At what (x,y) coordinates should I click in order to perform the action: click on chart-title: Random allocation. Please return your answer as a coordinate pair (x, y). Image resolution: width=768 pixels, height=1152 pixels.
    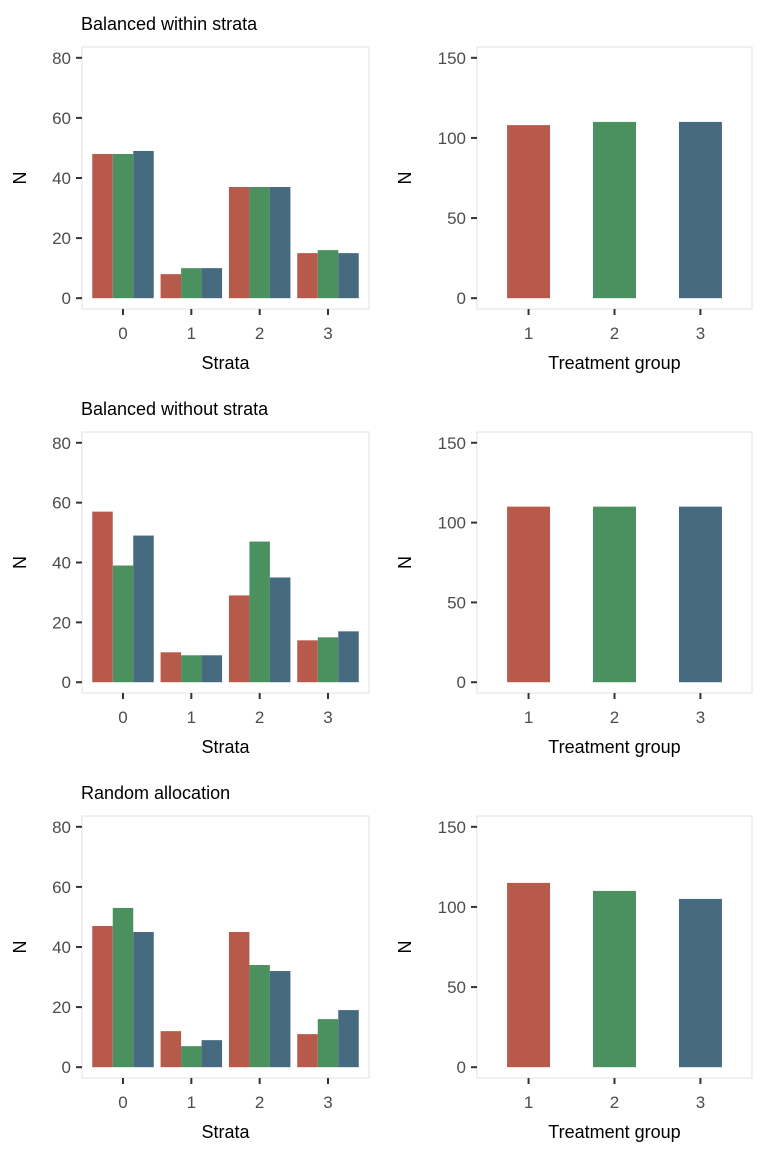
    Looking at the image, I should click on (155, 793).